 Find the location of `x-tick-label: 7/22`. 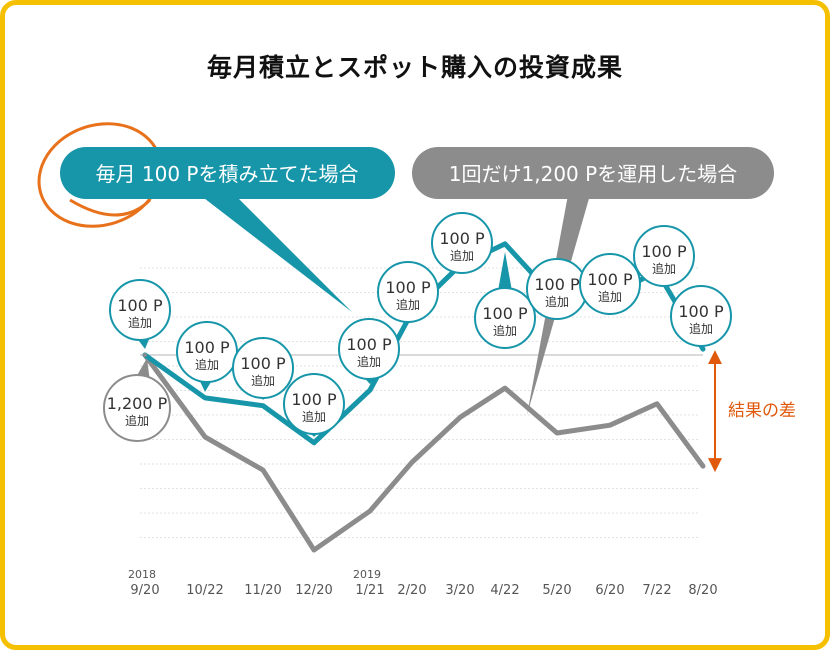

x-tick-label: 7/22 is located at coordinates (656, 590).